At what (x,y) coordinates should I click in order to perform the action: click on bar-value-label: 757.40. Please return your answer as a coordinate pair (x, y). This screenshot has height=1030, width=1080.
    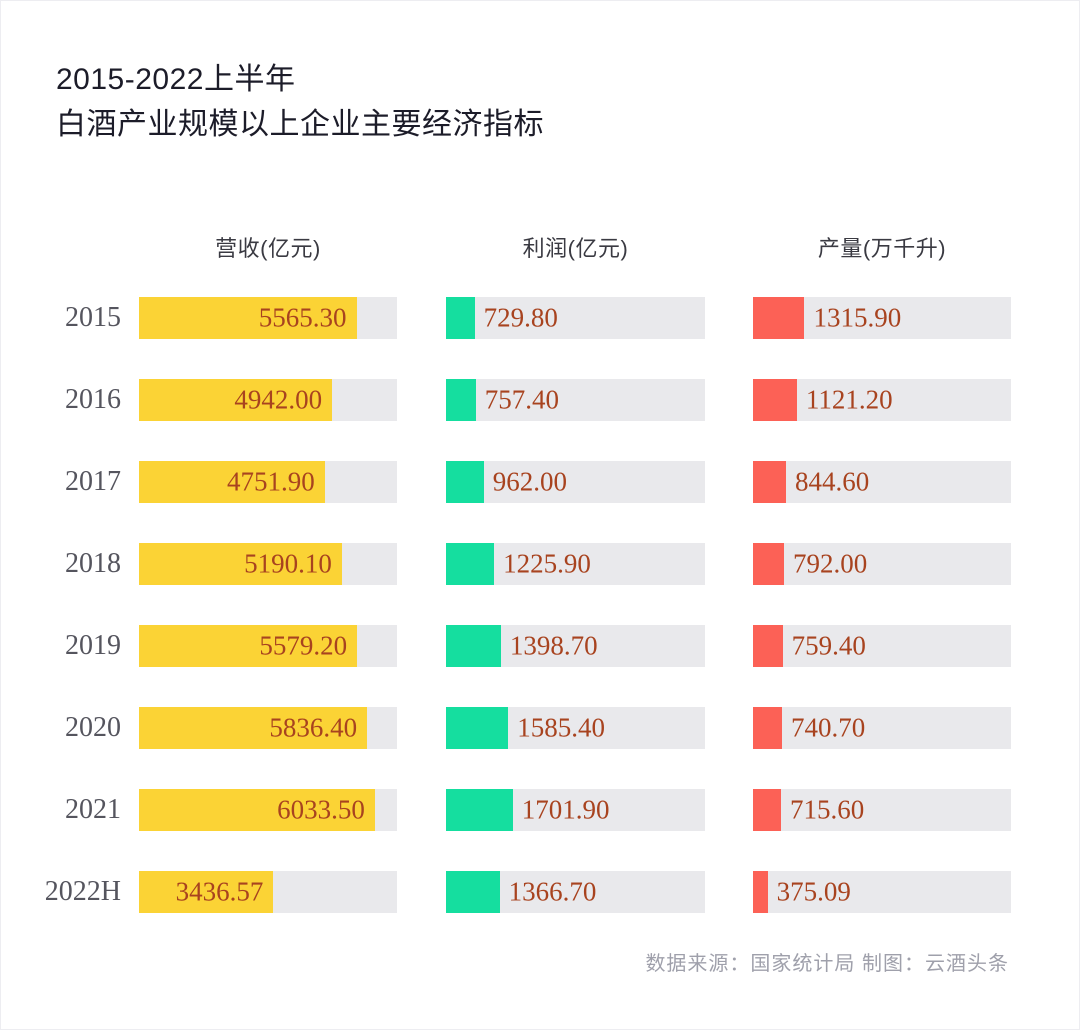
    Looking at the image, I should click on (521, 399).